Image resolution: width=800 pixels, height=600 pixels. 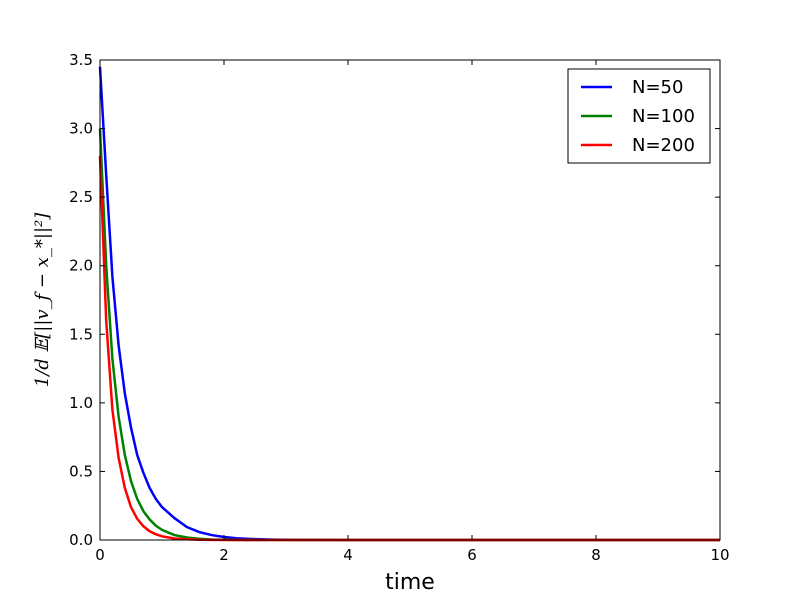 I want to click on y-tick-label: 1.5, so click(x=81, y=334).